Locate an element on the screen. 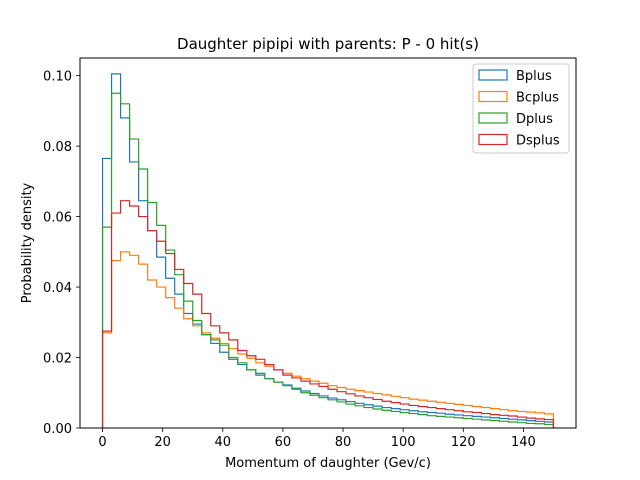 This screenshot has height=480, width=640. legend: Bplus Bcplus Dplus Dsplus is located at coordinates (521, 108).